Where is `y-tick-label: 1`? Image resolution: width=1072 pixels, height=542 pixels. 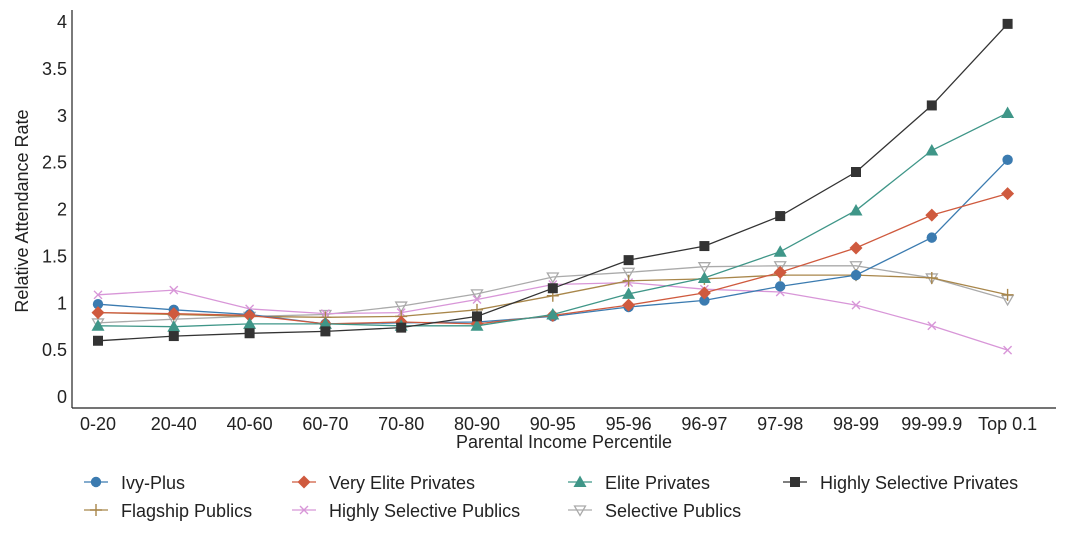
y-tick-label: 1 is located at coordinates (62, 303).